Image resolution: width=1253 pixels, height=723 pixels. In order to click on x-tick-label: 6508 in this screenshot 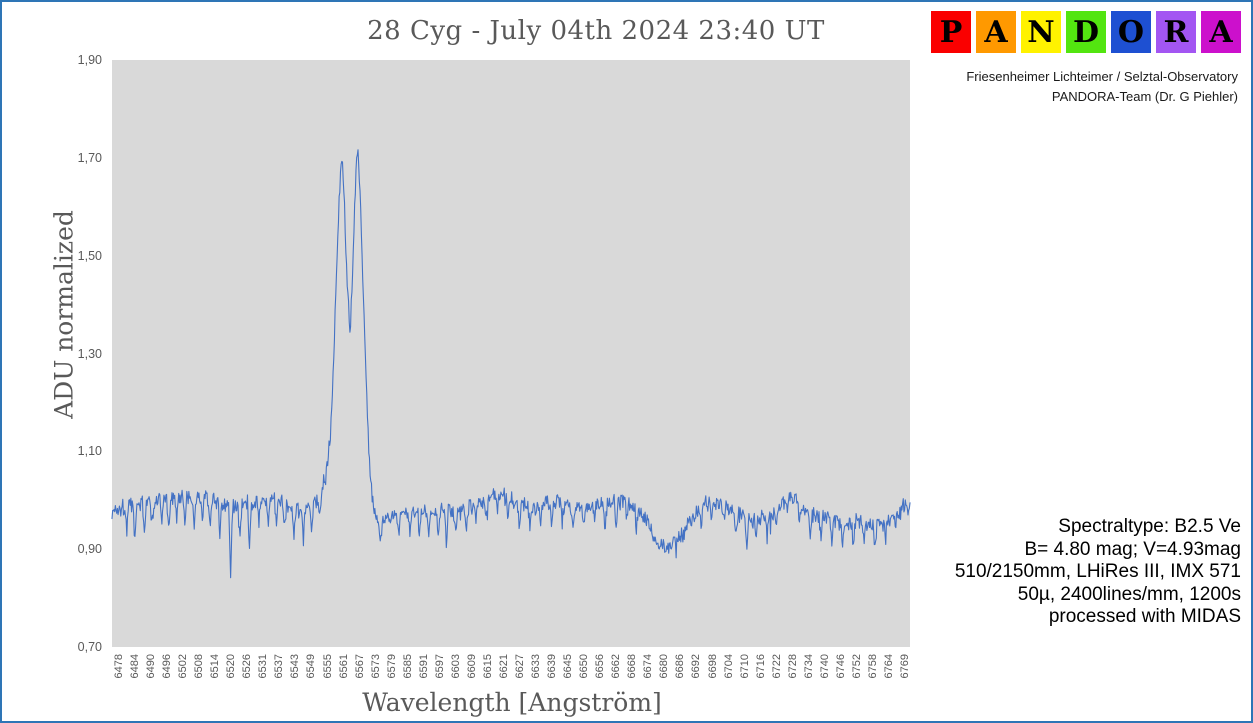, I will do `click(199, 666)`.